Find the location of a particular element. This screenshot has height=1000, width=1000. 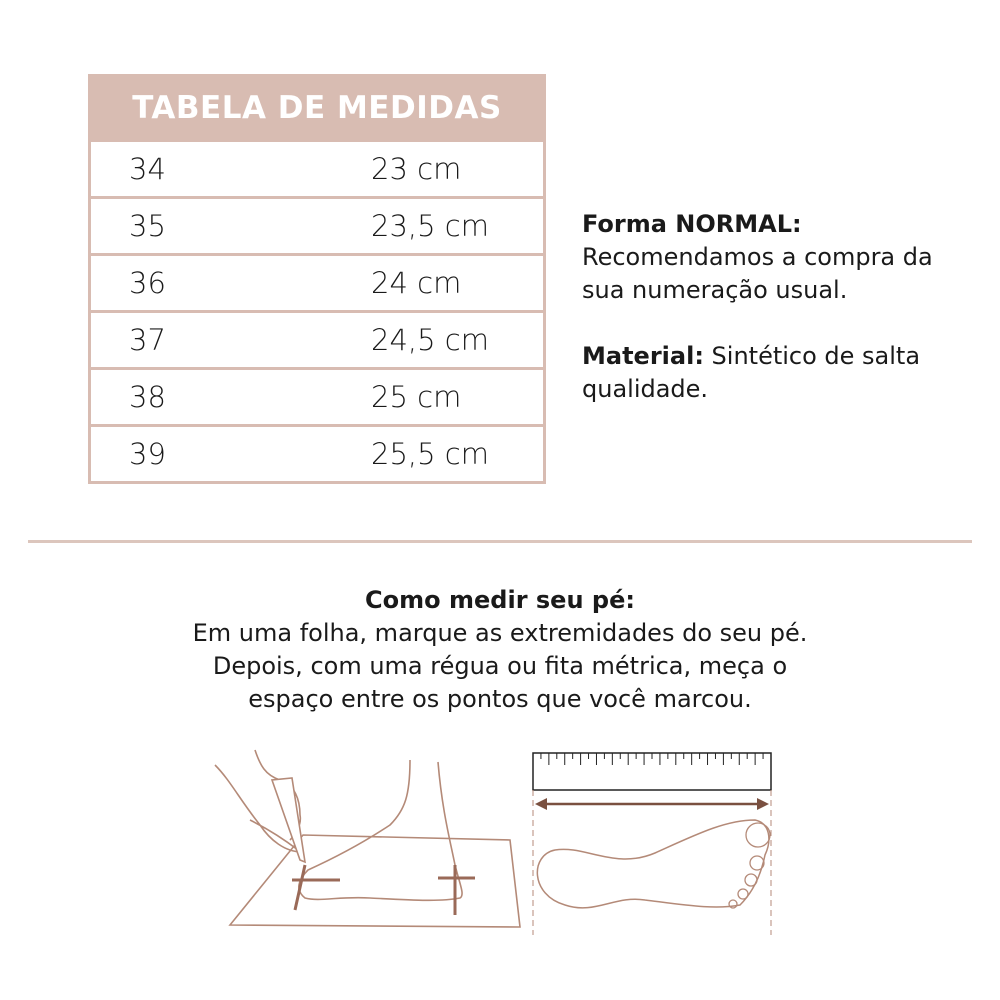

table-row: 39 25,5 cm is located at coordinates (317, 454).